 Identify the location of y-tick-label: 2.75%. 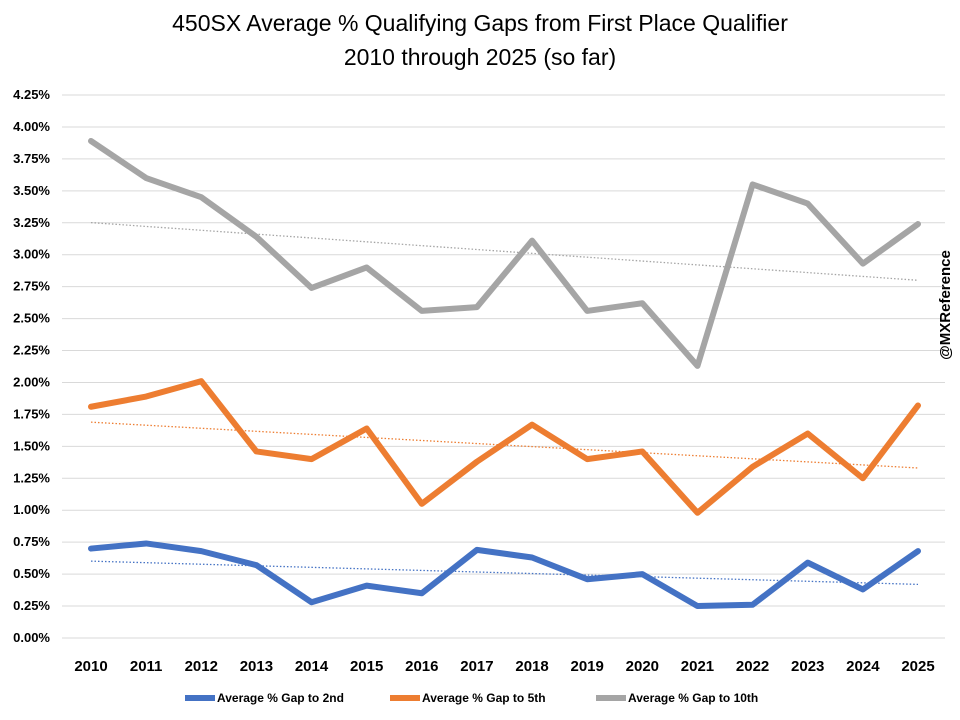
(31, 286).